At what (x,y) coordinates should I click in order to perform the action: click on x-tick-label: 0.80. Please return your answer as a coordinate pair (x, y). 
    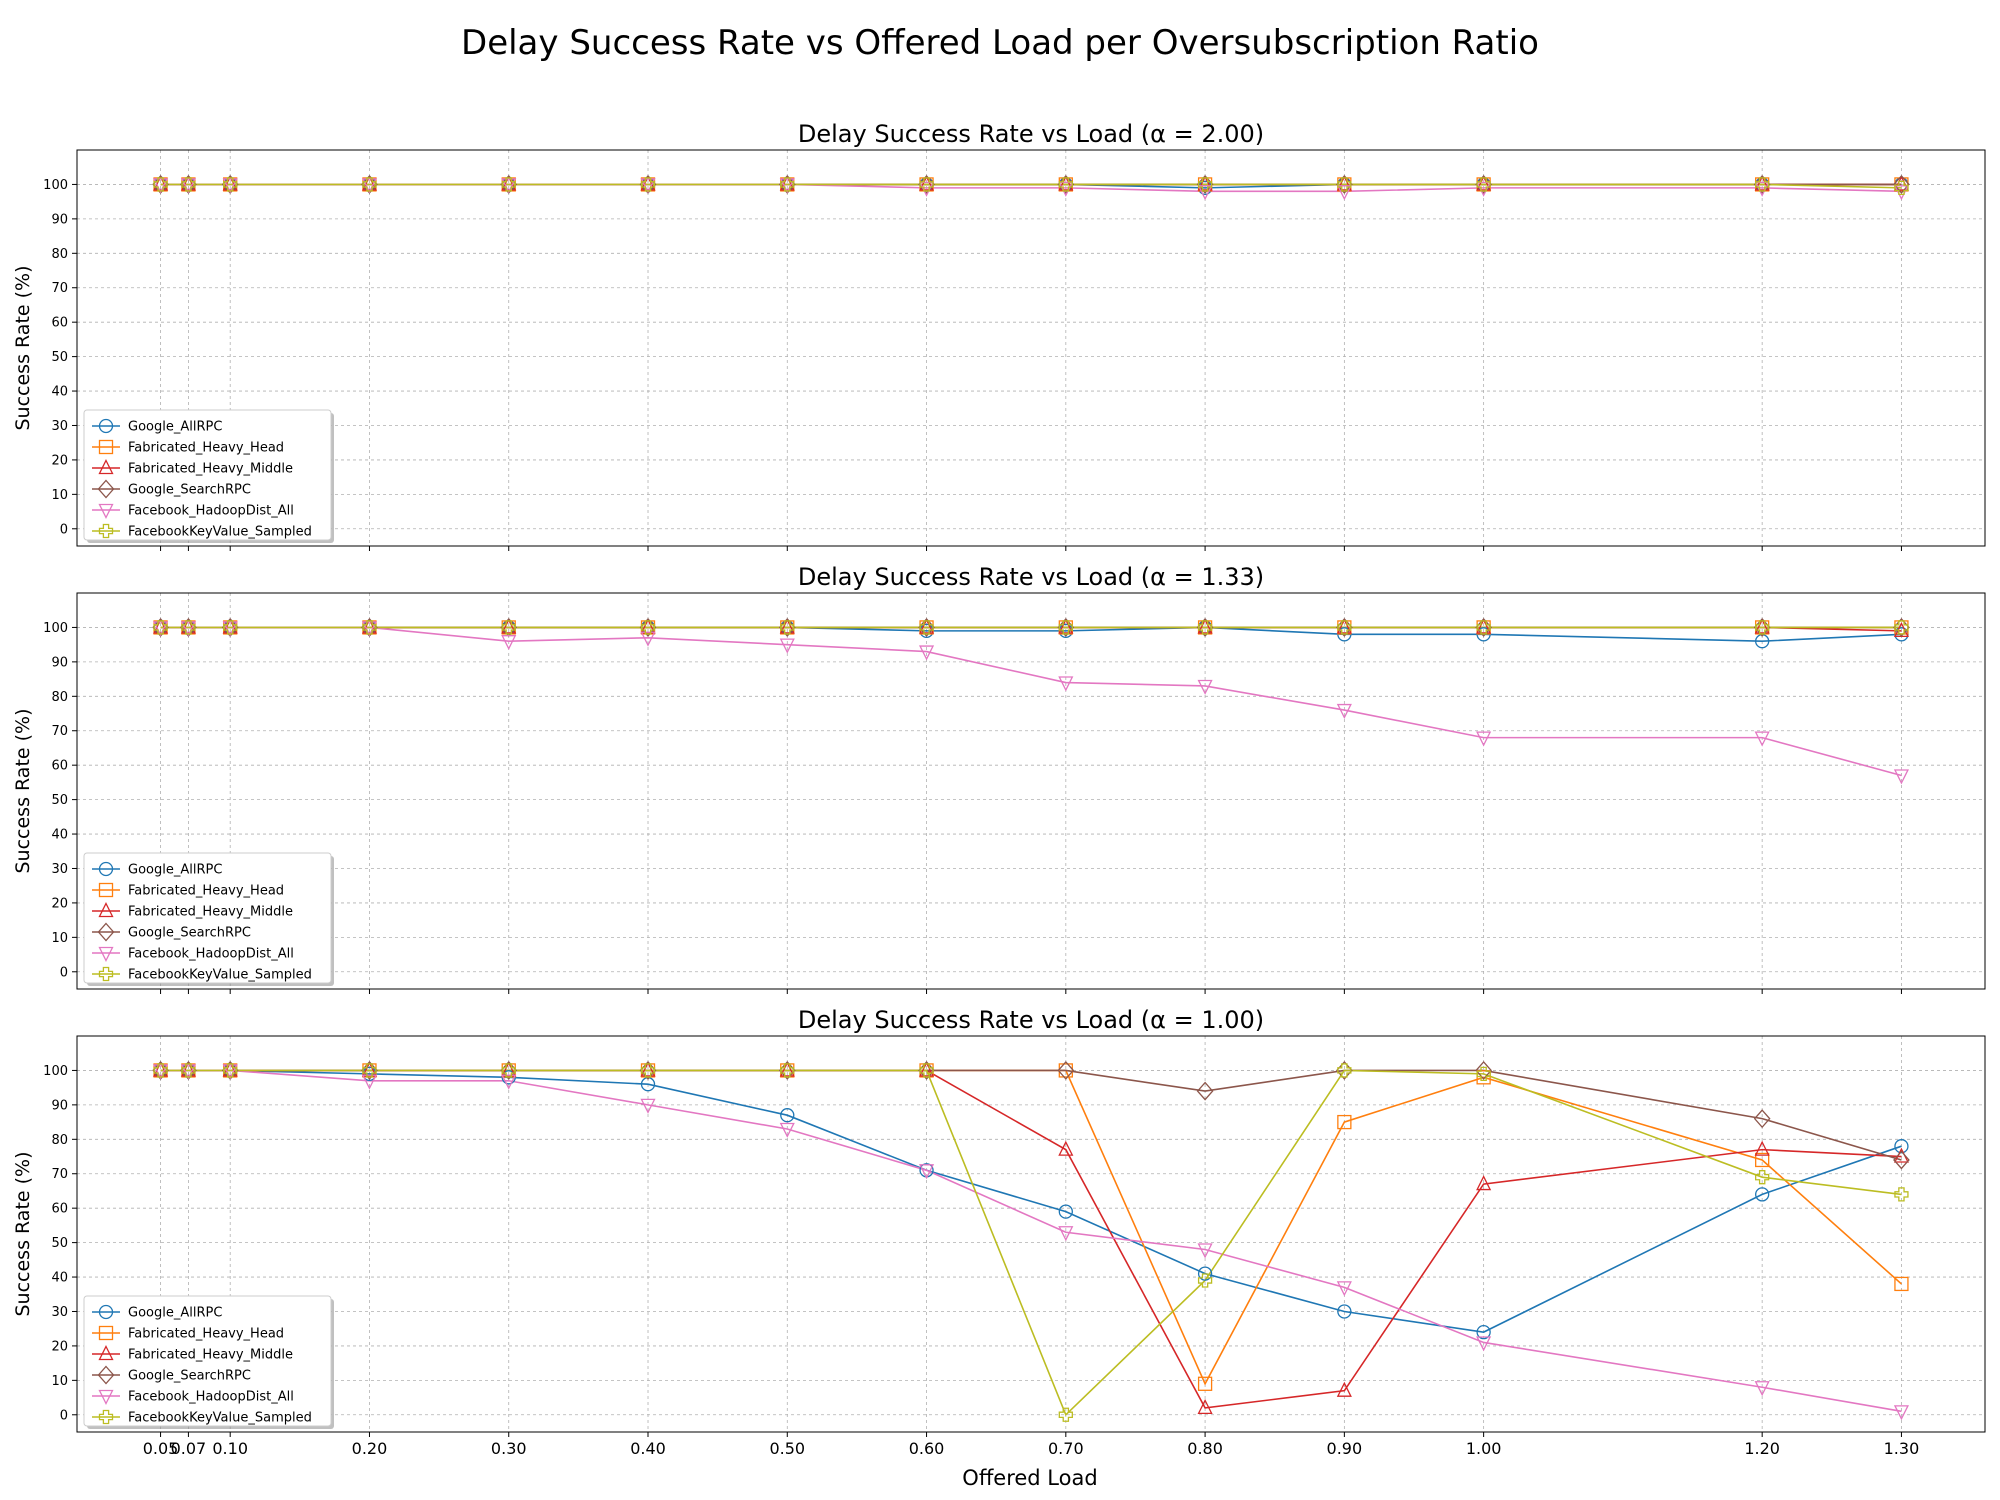
    Looking at the image, I should click on (1205, 1448).